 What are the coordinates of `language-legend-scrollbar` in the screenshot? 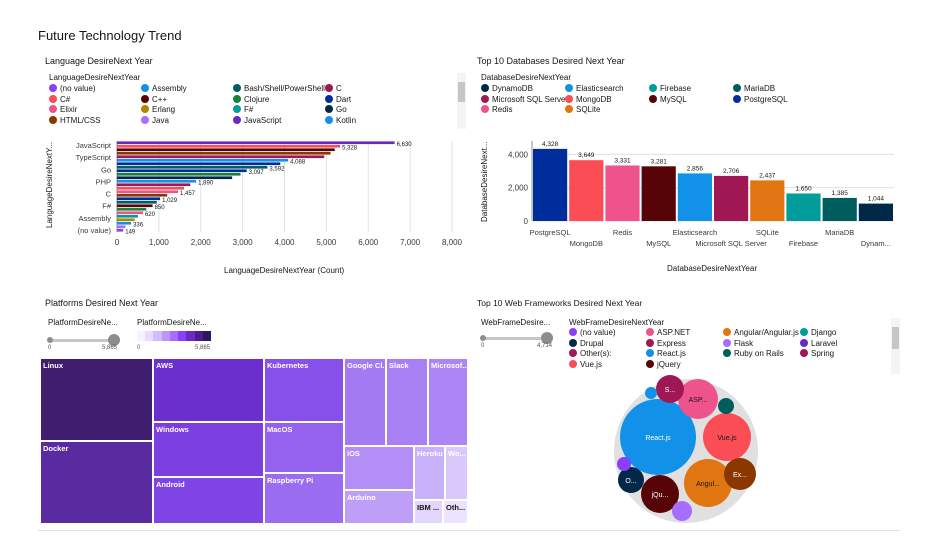 It's located at (461, 101).